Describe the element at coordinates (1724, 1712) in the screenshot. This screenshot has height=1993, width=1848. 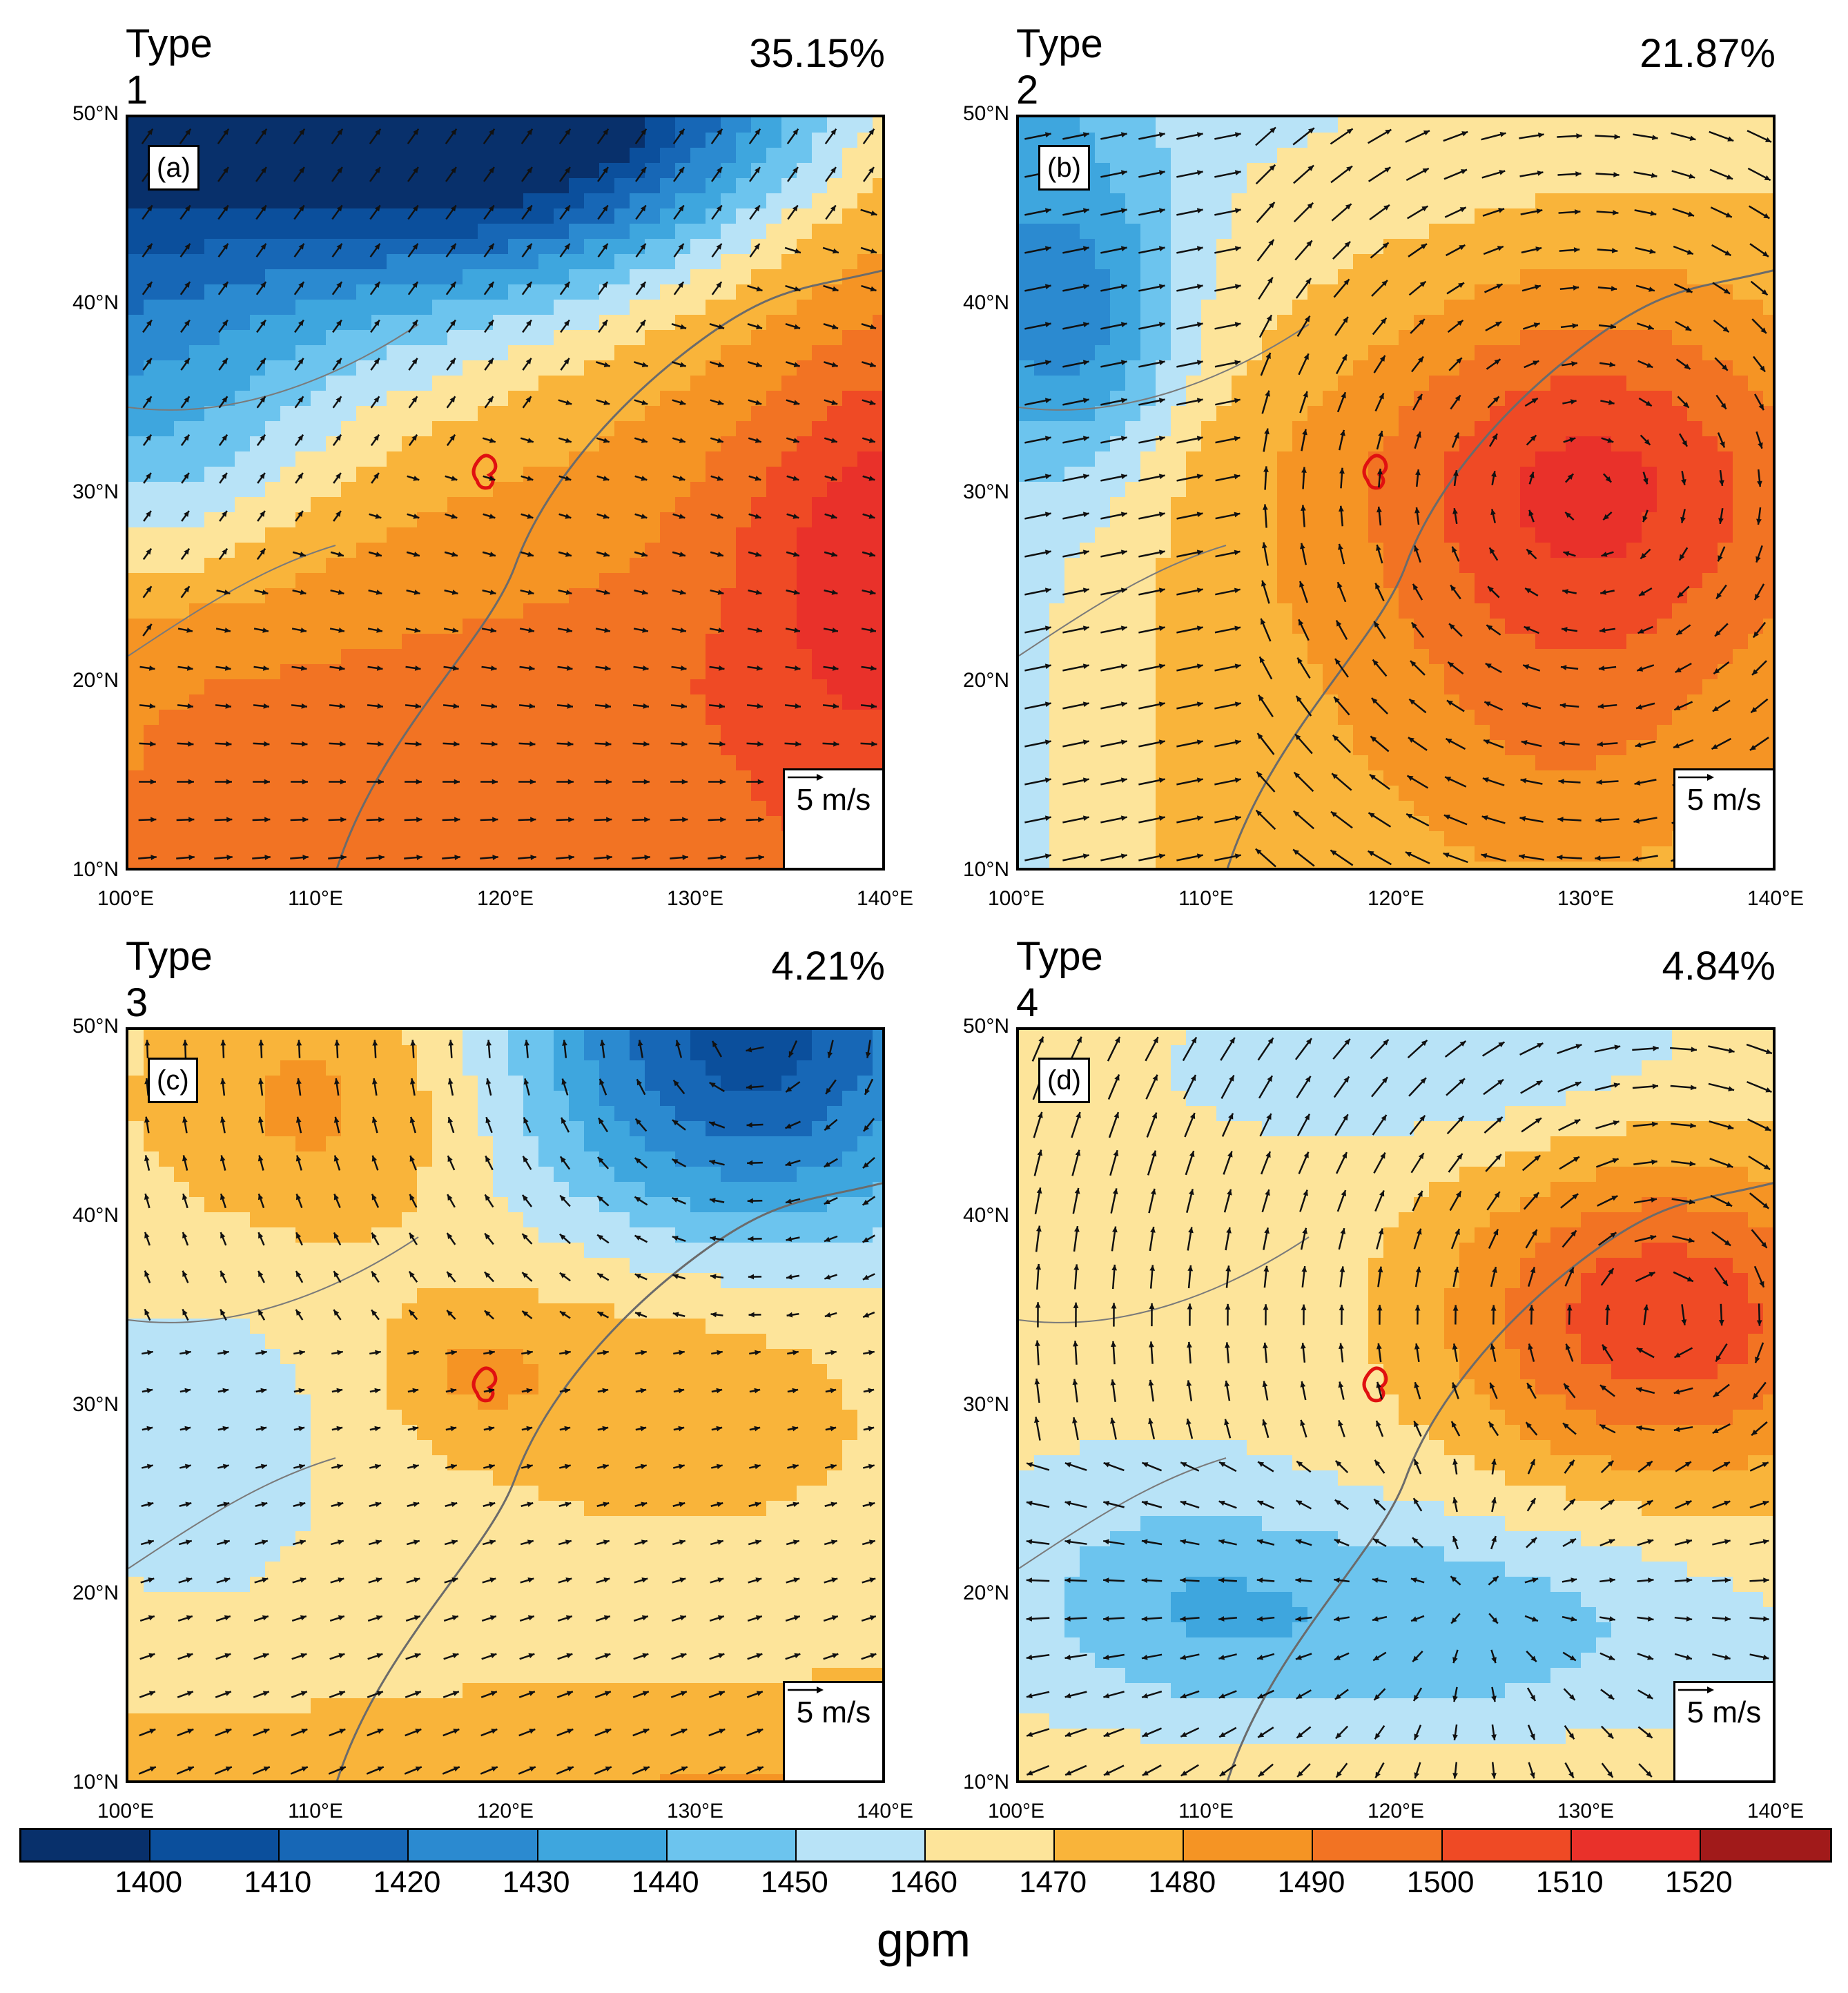
I see `reference-vector-label: 5 m/s` at that location.